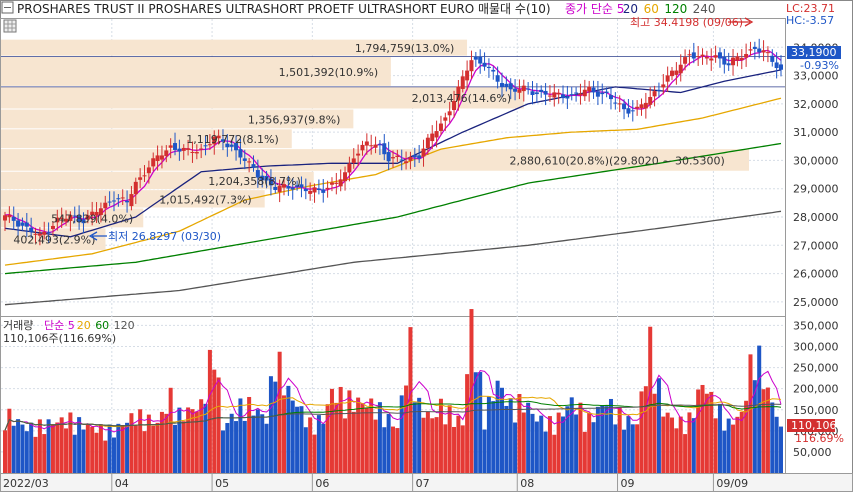 This screenshot has width=853, height=492. I want to click on ma-legend-item: 60, so click(651, 9).